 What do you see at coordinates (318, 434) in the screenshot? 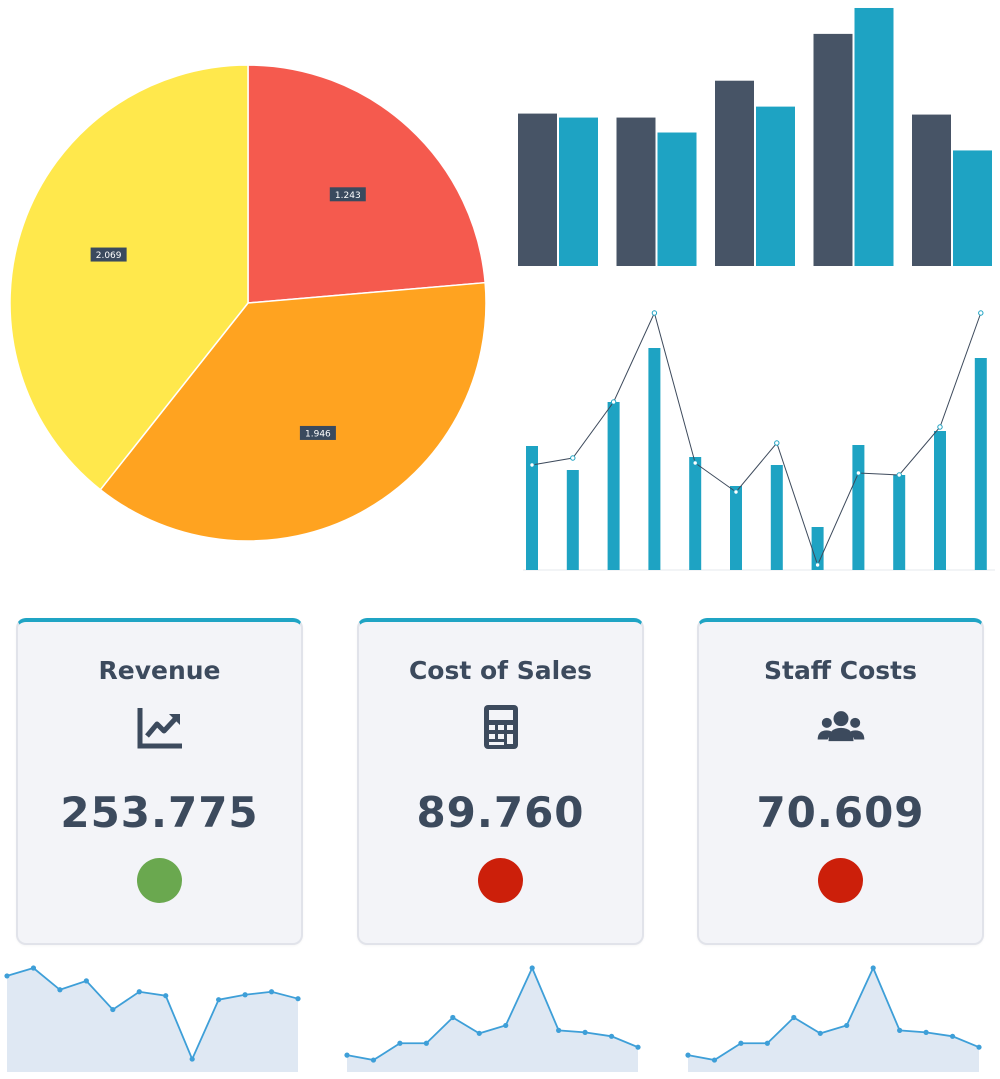
I see `pie-data-label: 1.946` at bounding box center [318, 434].